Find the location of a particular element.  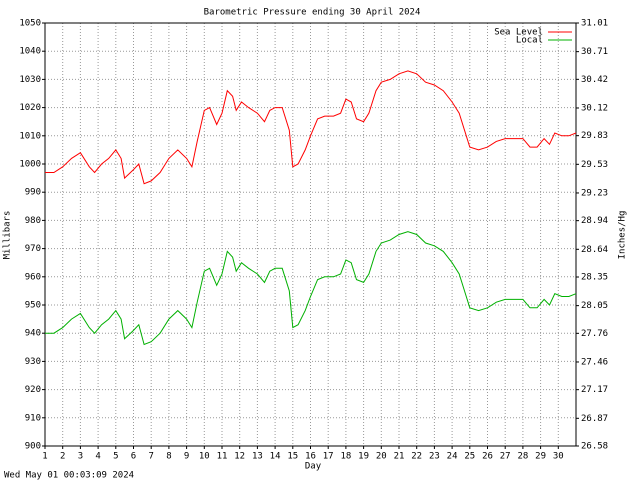

x-tick-label: 24 is located at coordinates (452, 457).